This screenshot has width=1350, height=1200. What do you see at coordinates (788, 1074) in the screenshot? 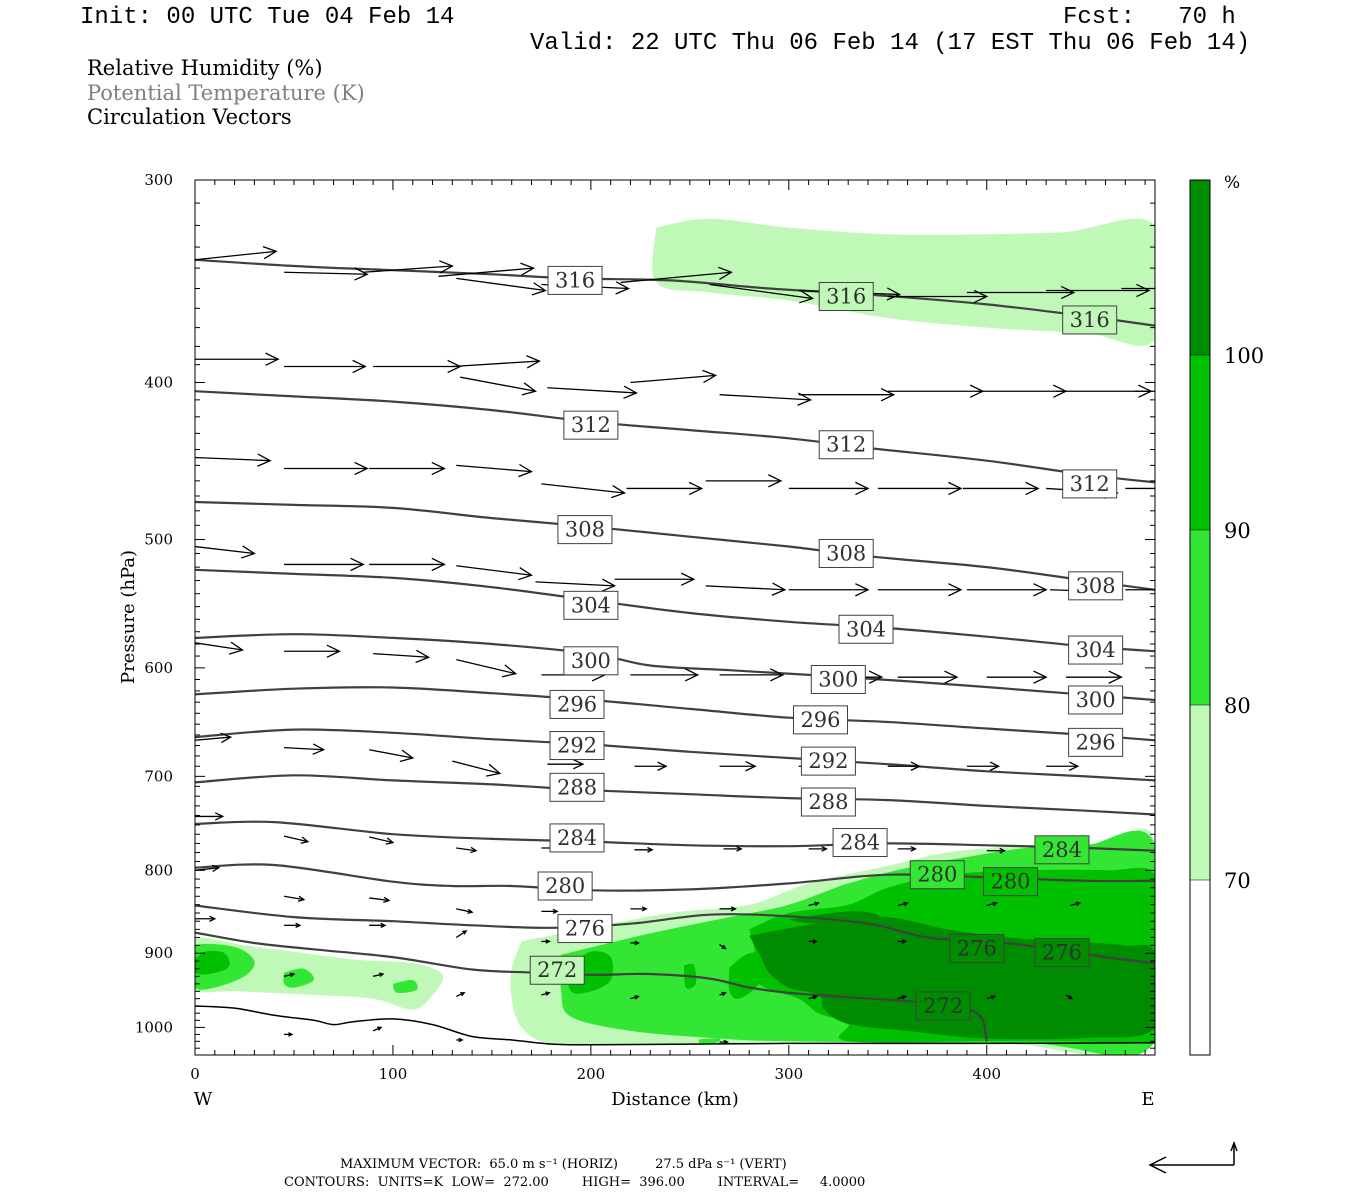
I see `x-tick-label: 300` at bounding box center [788, 1074].